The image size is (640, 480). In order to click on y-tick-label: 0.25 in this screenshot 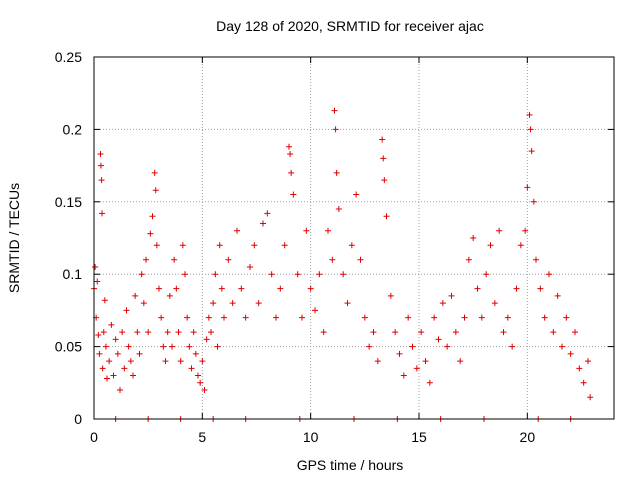, I will do `click(68, 57)`.